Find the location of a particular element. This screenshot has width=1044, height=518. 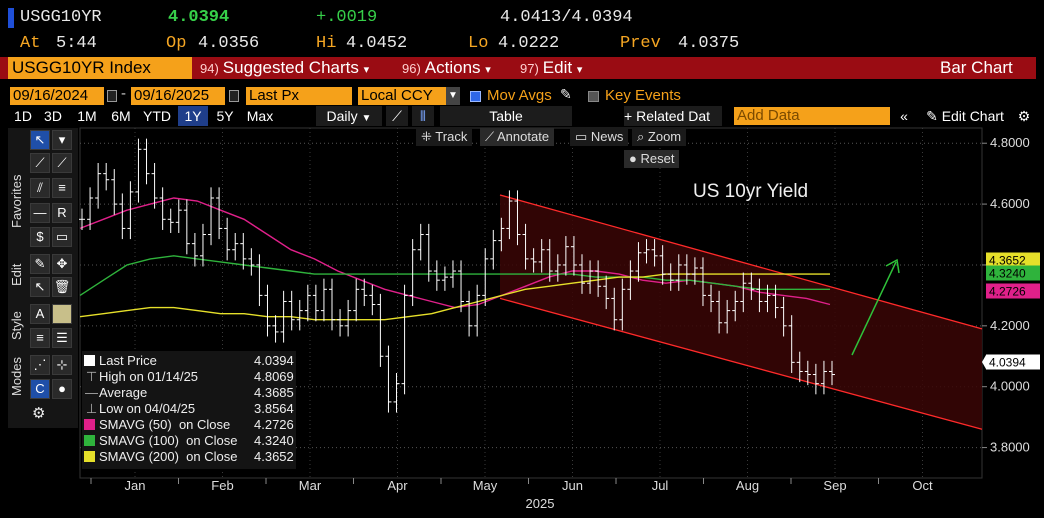

zoom-button: ⌕ Zoom is located at coordinates (659, 137).